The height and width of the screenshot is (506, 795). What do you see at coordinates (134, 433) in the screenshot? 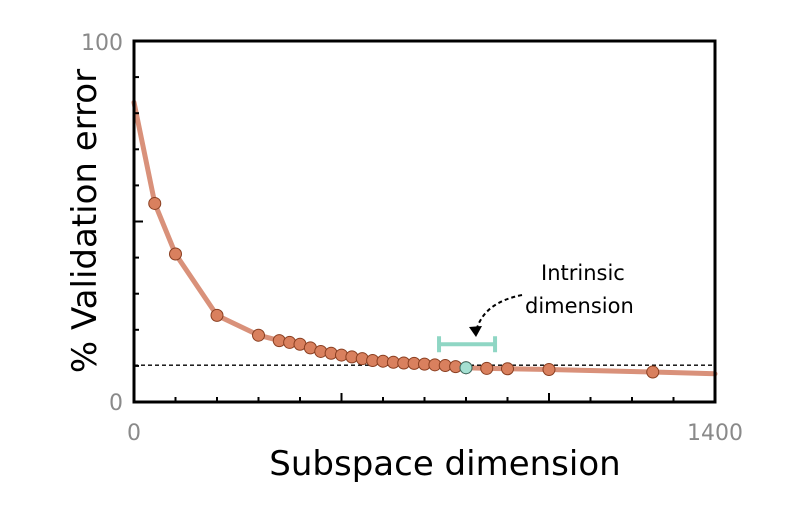
I see `x-tick-label-min: 0` at bounding box center [134, 433].